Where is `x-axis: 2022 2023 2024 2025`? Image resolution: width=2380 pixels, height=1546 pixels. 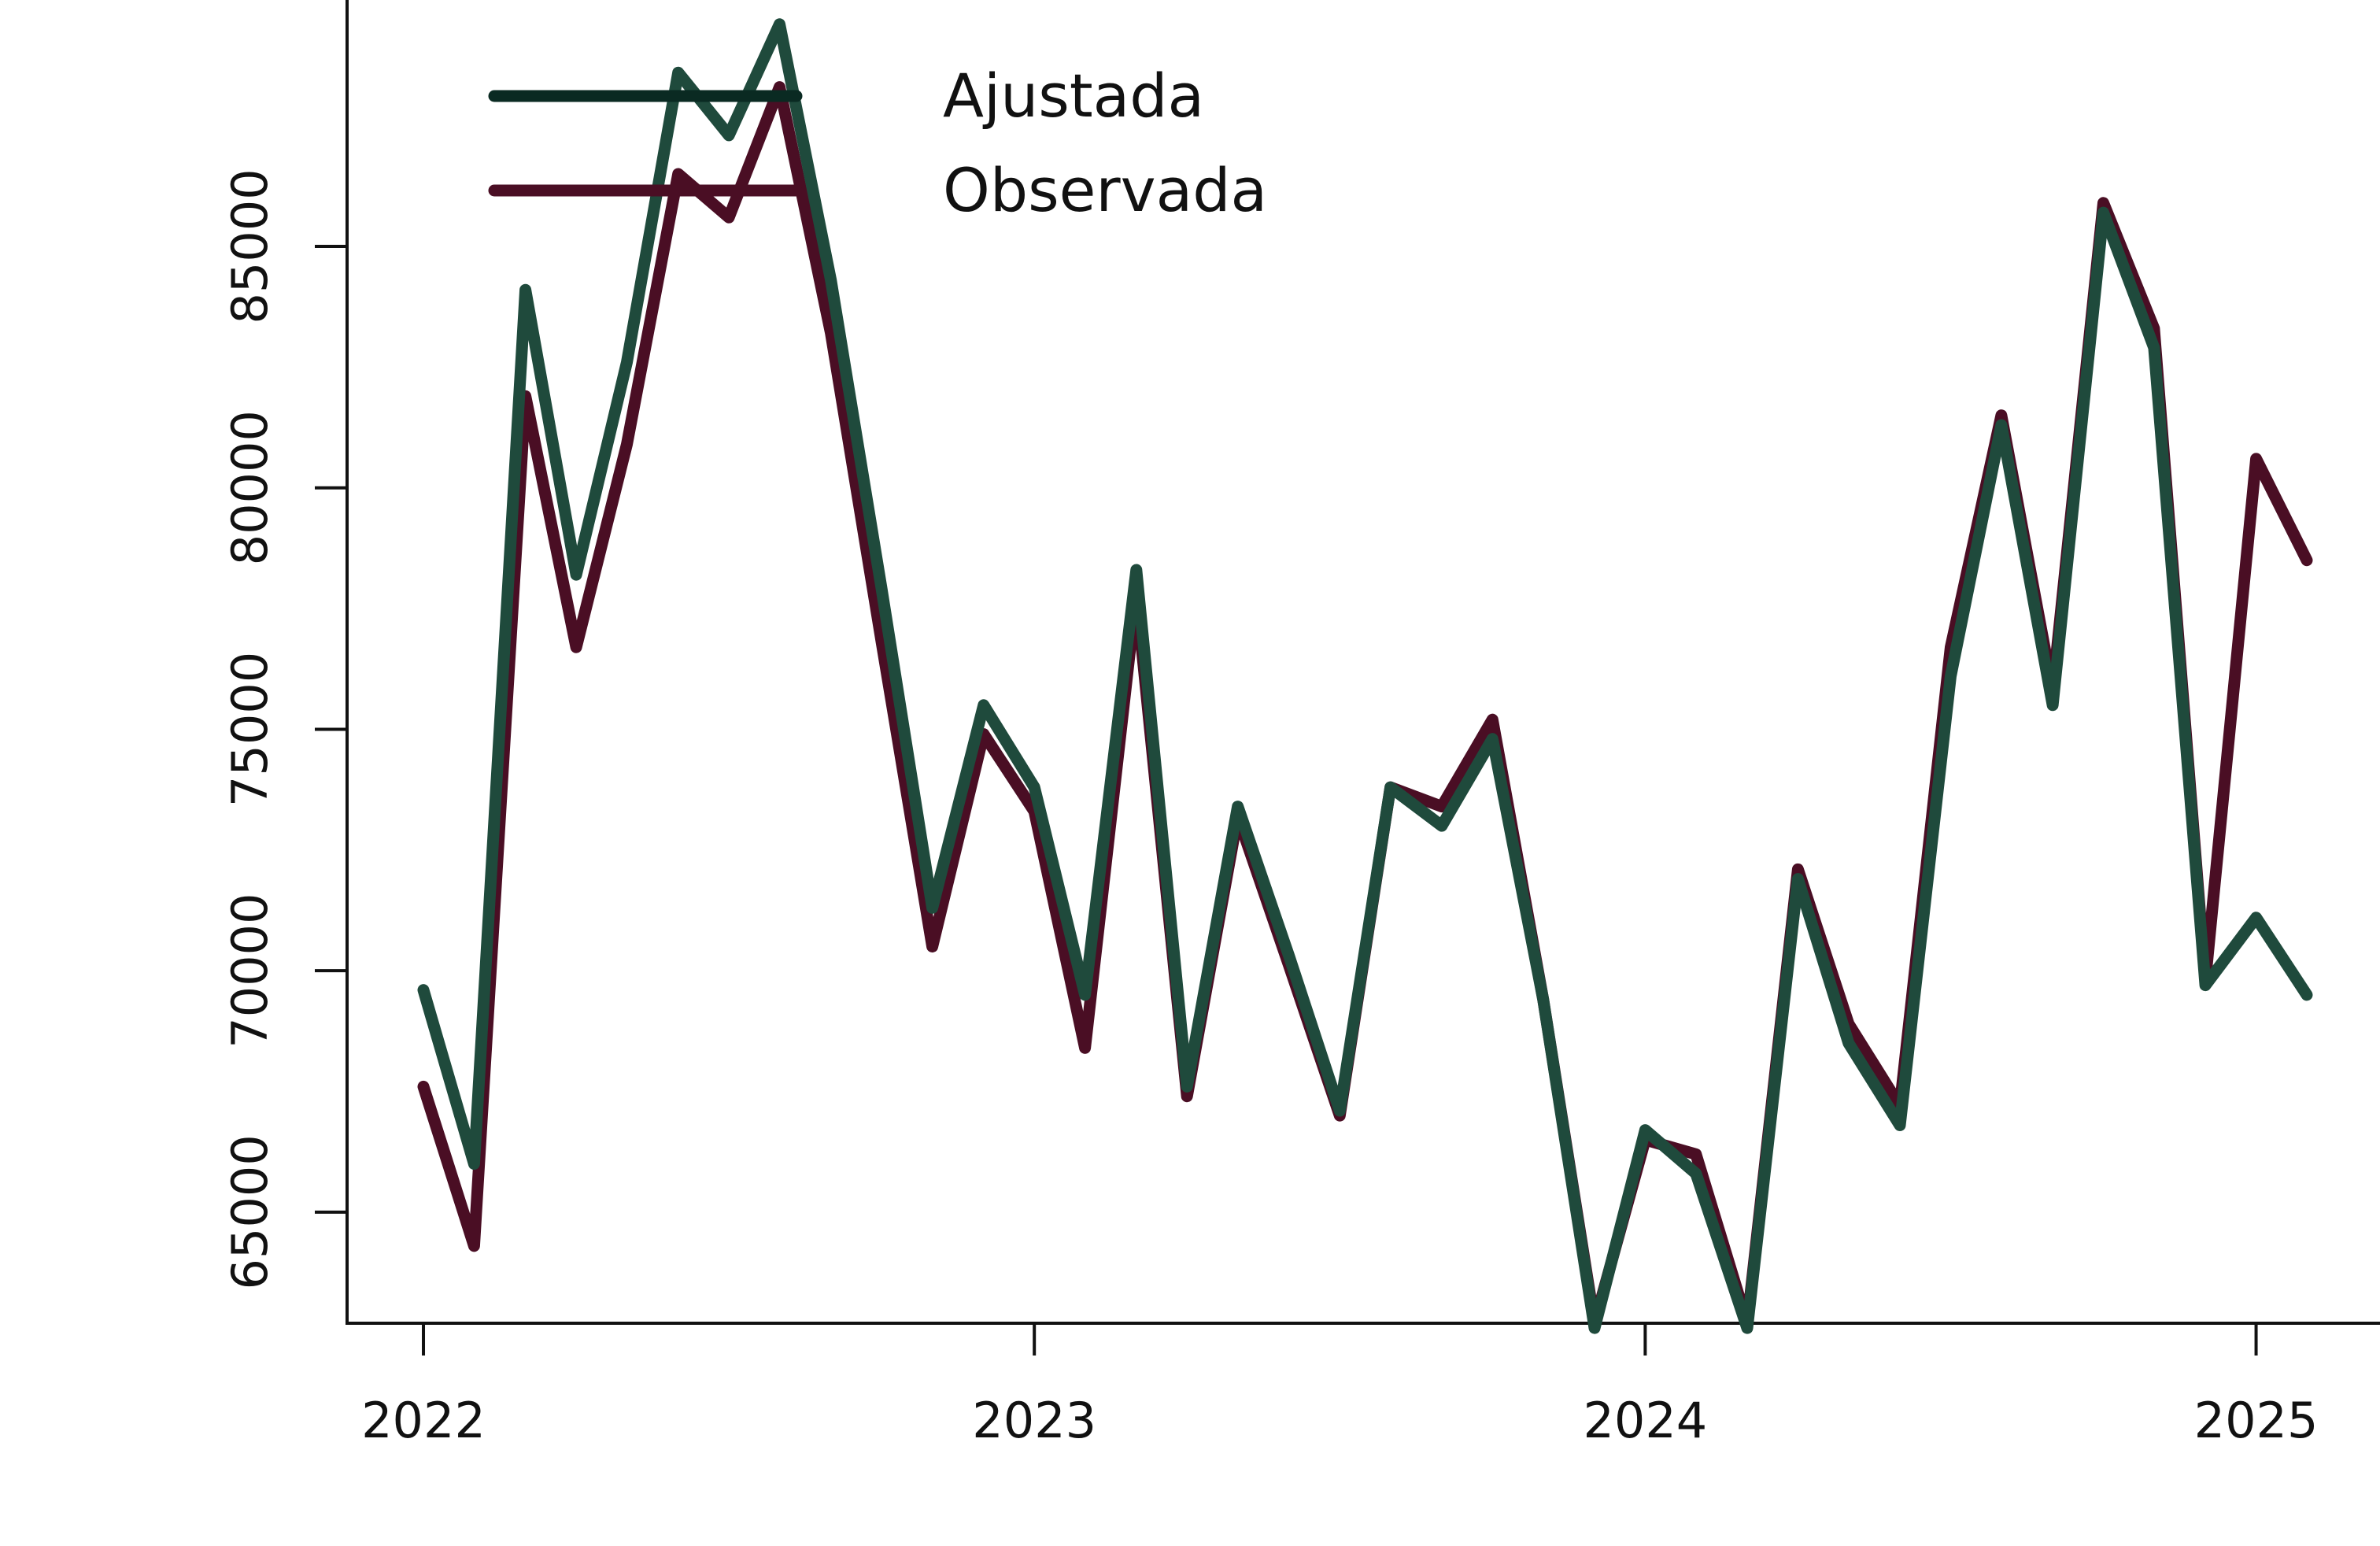
x-axis: 2022 2023 2024 2025 is located at coordinates (1339, 1386).